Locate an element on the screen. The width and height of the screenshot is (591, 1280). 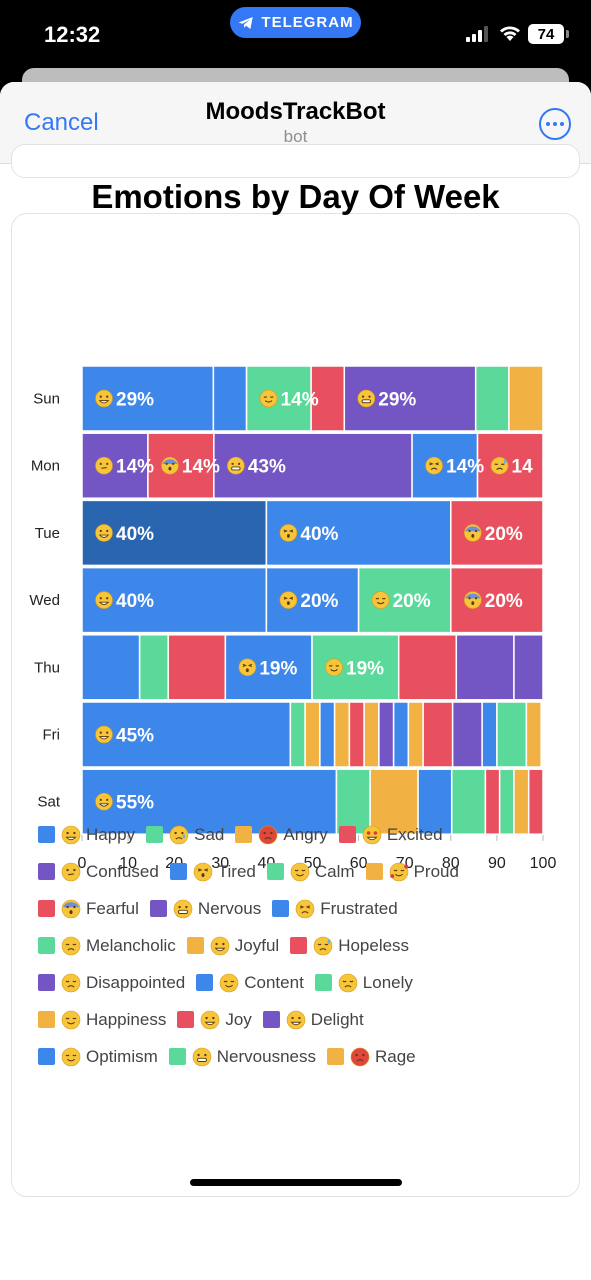
legend-item-sad: Sad is located at coordinates (185, 835).